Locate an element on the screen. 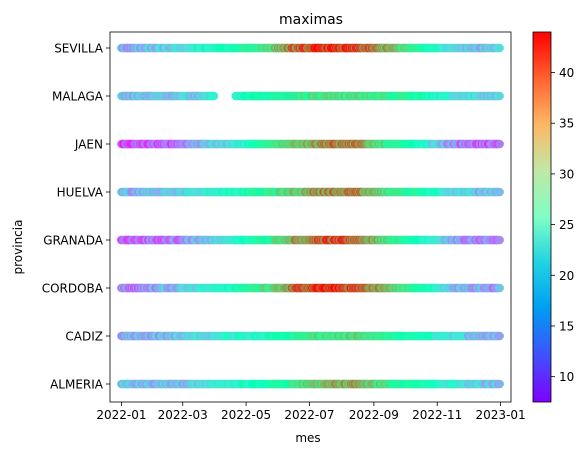 This screenshot has width=587, height=459. y-tick-label: CORDOBA is located at coordinates (73, 289).